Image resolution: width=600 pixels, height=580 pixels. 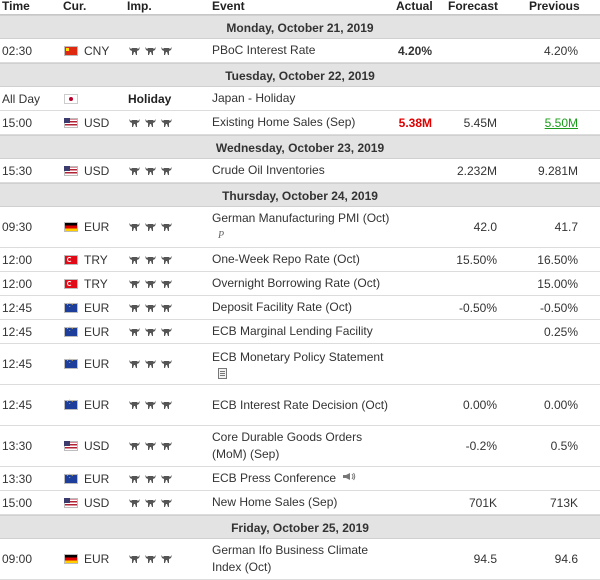 I want to click on event-name: ECB Press Conference, so click(x=274, y=477).